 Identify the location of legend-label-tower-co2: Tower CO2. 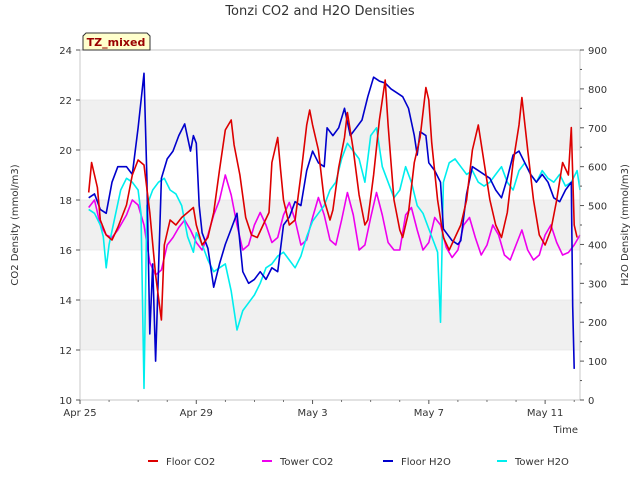
(306, 462).